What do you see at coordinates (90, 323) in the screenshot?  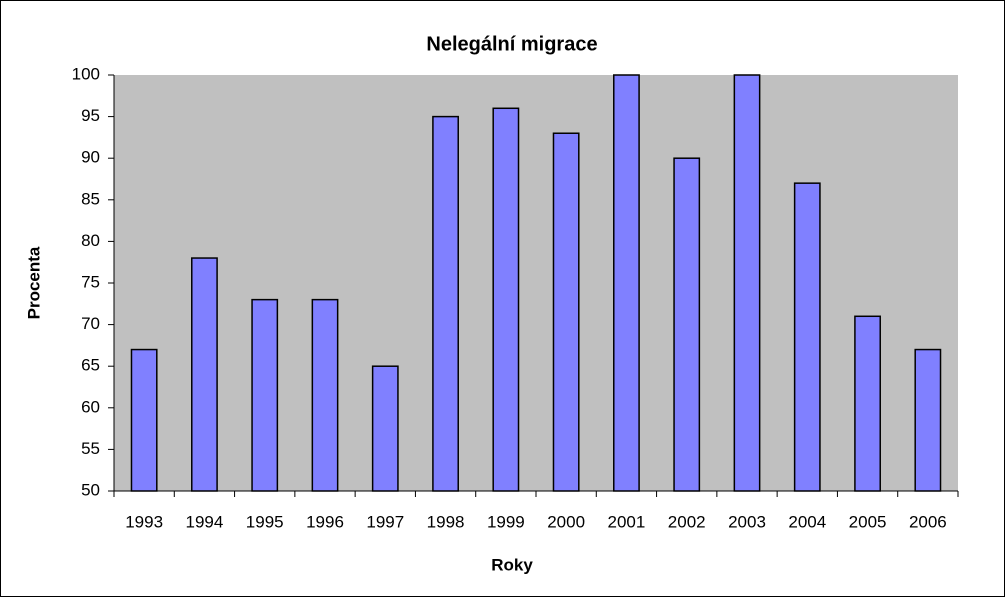 I see `y-tick-label: 70` at bounding box center [90, 323].